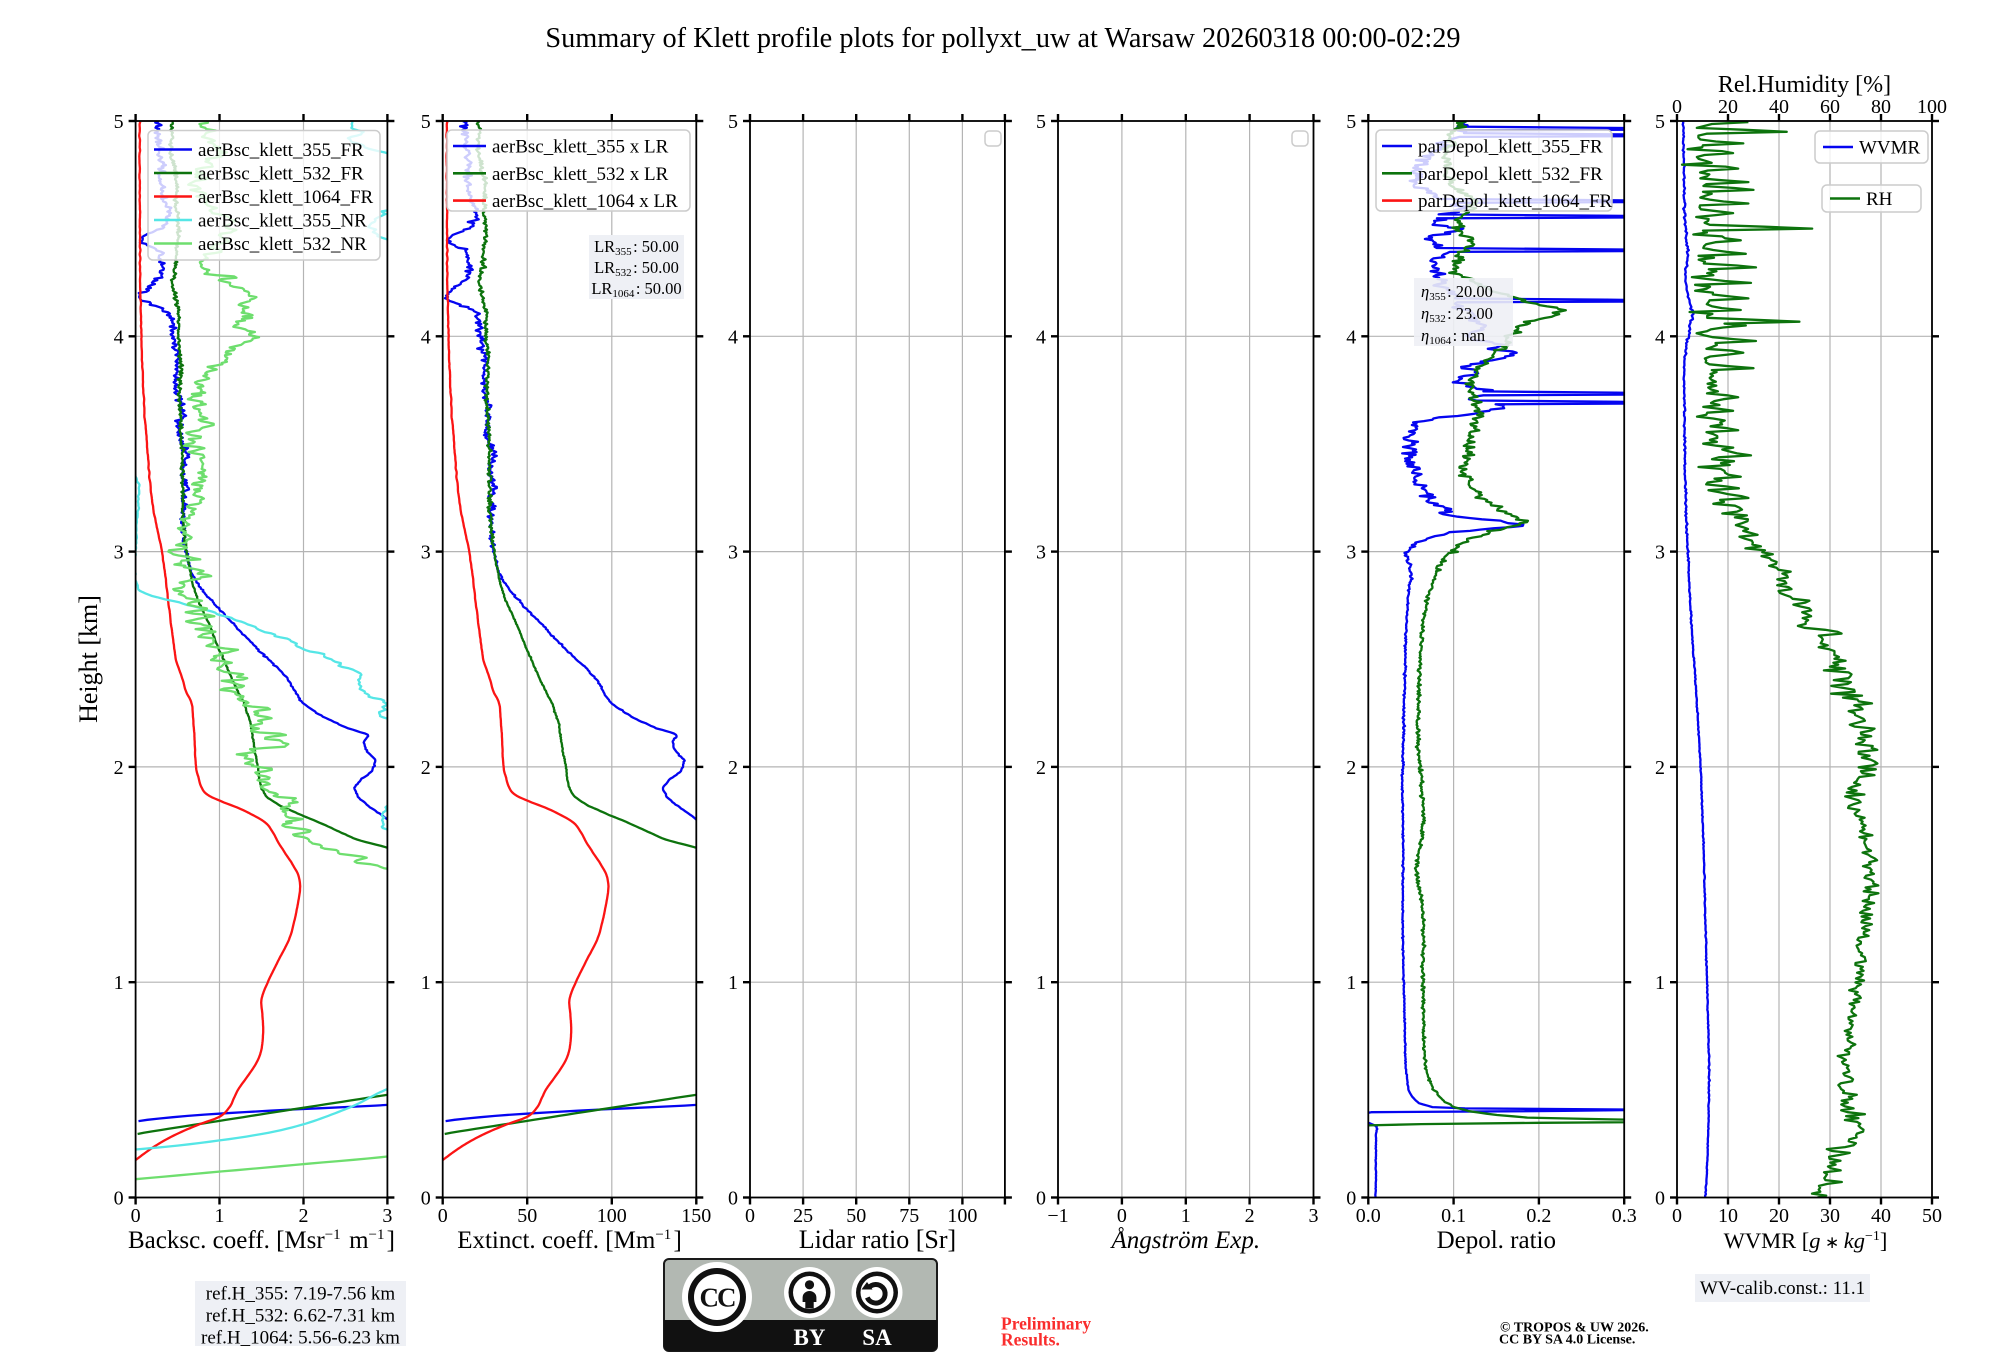  I want to click on svg-text: ref.H_532: 6.62-7.31 km, so click(301, 1316).